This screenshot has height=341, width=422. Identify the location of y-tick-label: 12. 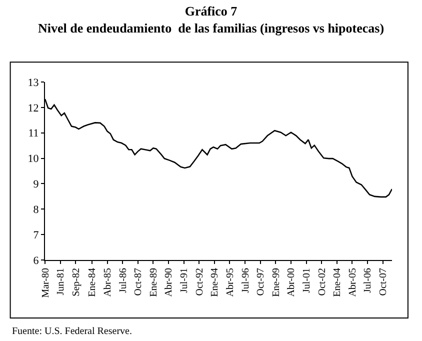
(33, 108).